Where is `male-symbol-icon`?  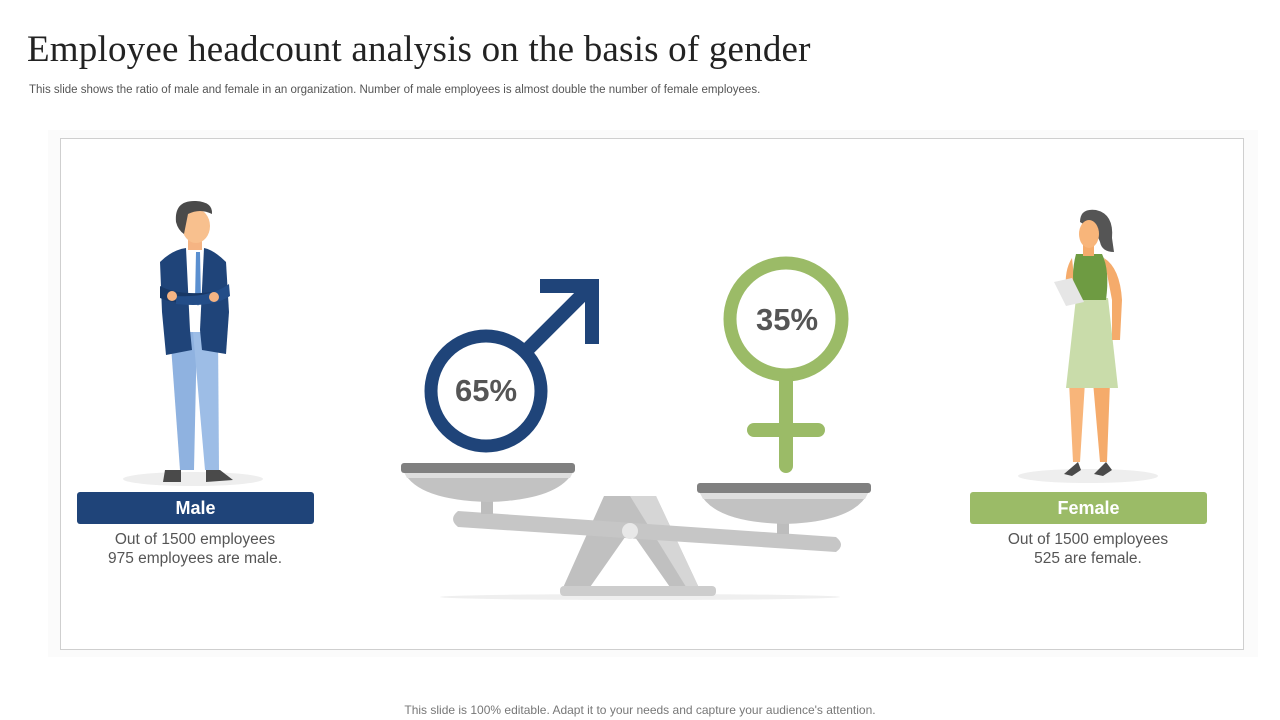 male-symbol-icon is located at coordinates (511, 366).